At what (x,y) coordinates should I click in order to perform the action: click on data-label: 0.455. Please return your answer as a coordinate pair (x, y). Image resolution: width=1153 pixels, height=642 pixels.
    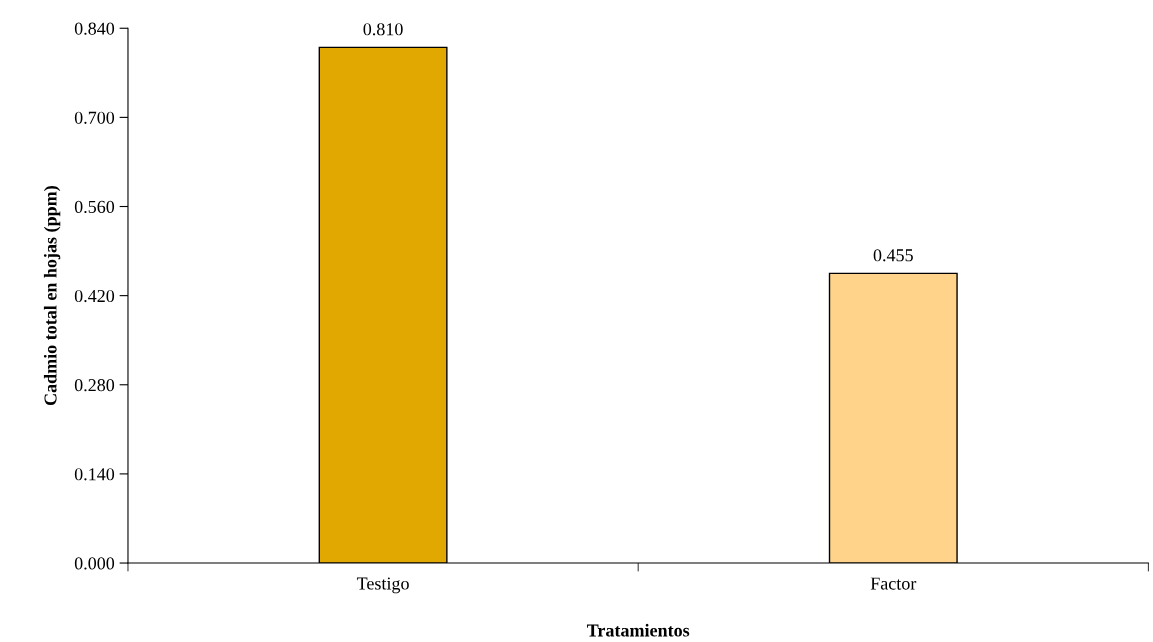
    Looking at the image, I should click on (893, 255).